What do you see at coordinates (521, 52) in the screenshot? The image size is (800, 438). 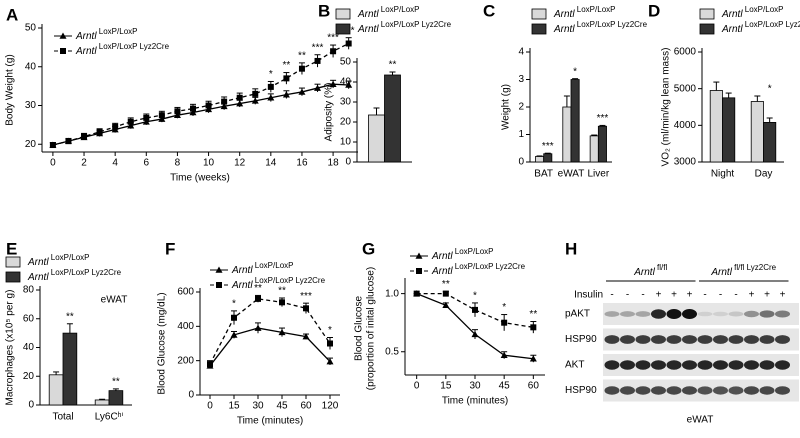 I see `y-tick-label: 4` at bounding box center [521, 52].